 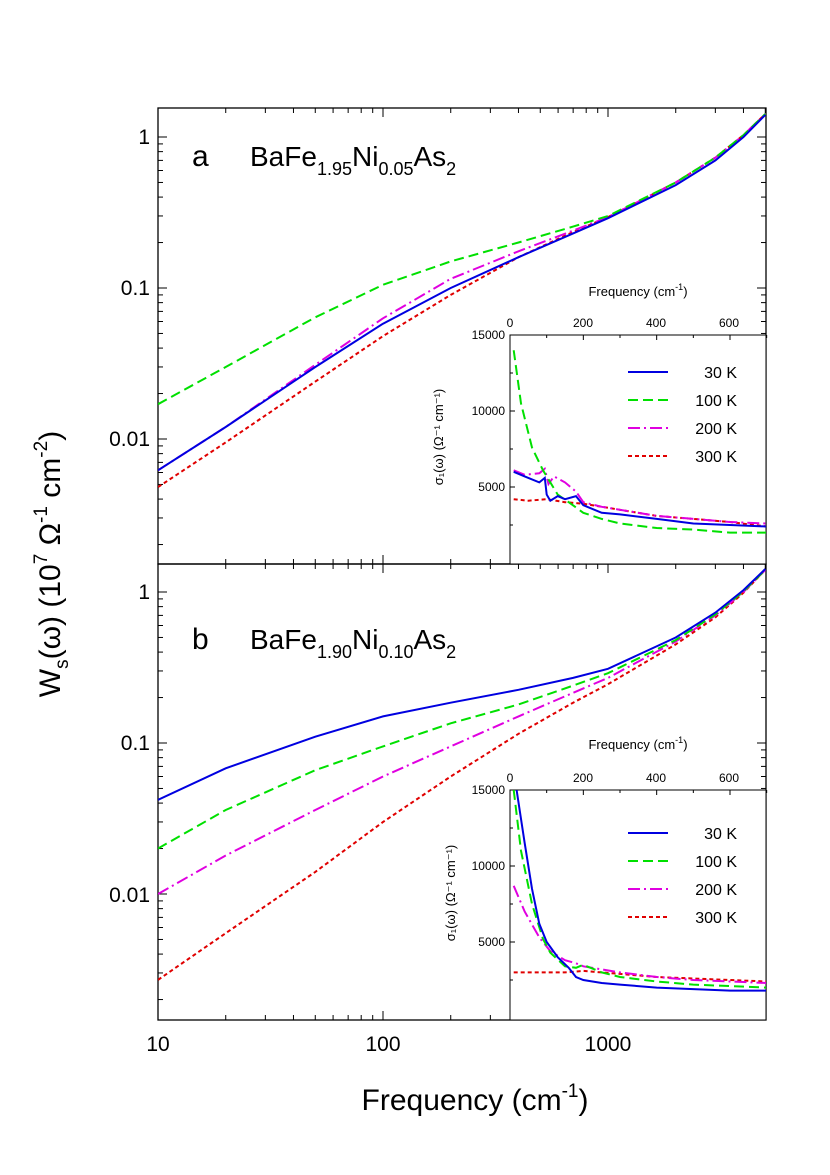 I want to click on panel-a-formula: BaFe1.95Ni0.05As2, so click(x=353, y=160).